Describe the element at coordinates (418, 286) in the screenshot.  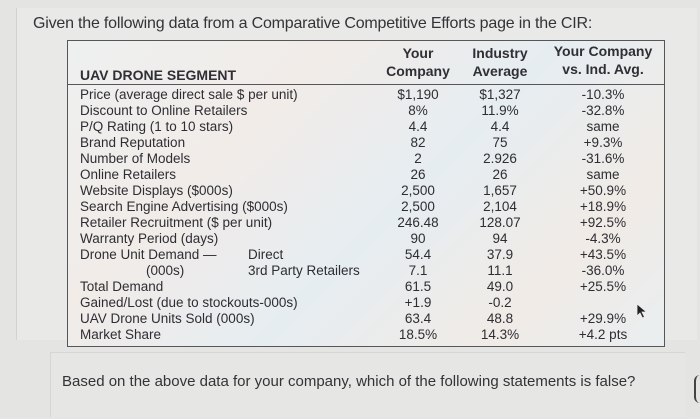
I see `cell-your-company: 61.5` at that location.